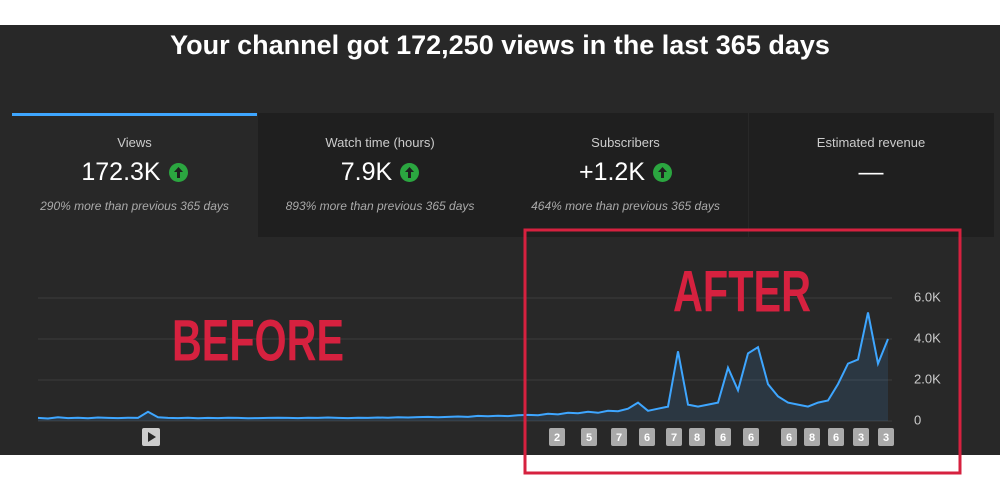 The image size is (1000, 500). I want to click on card-value: 7.9K, so click(366, 172).